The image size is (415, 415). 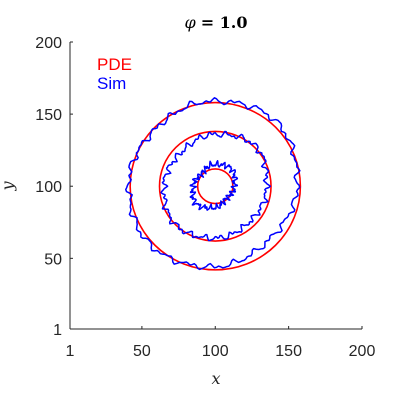 I want to click on x-tick-label: 100, so click(x=215, y=351).